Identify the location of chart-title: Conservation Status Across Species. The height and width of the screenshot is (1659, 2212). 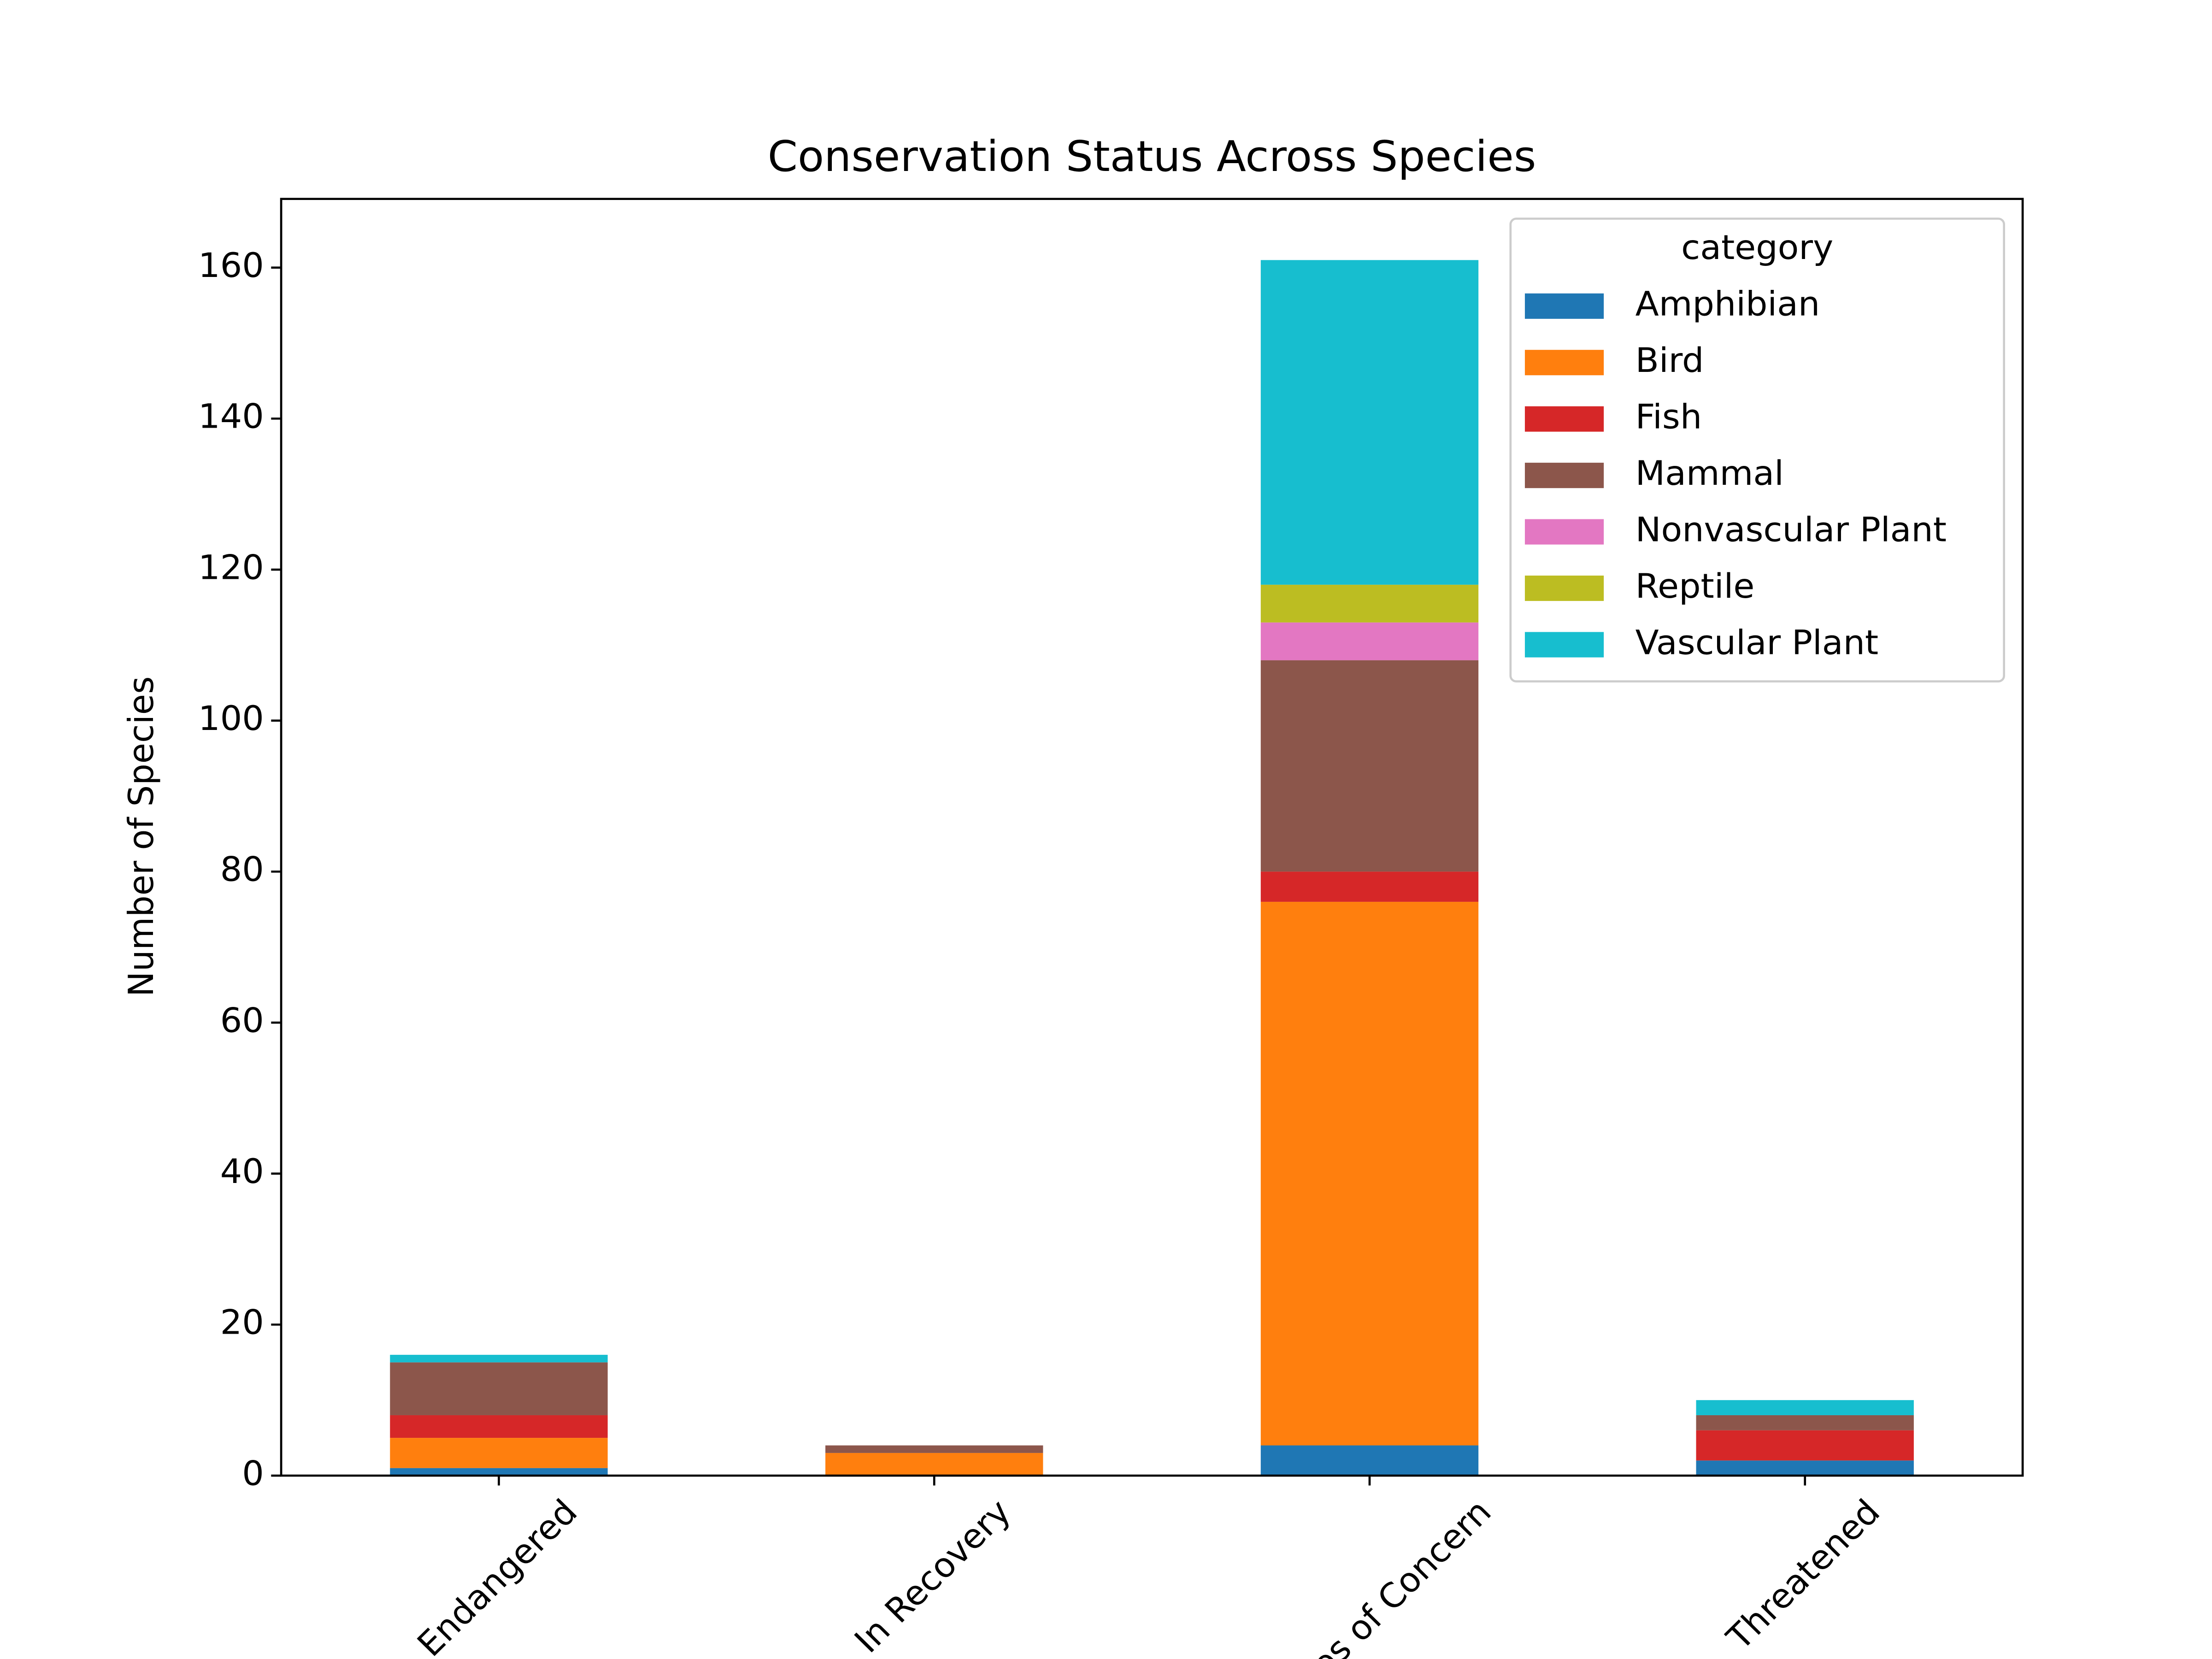
(1152, 156).